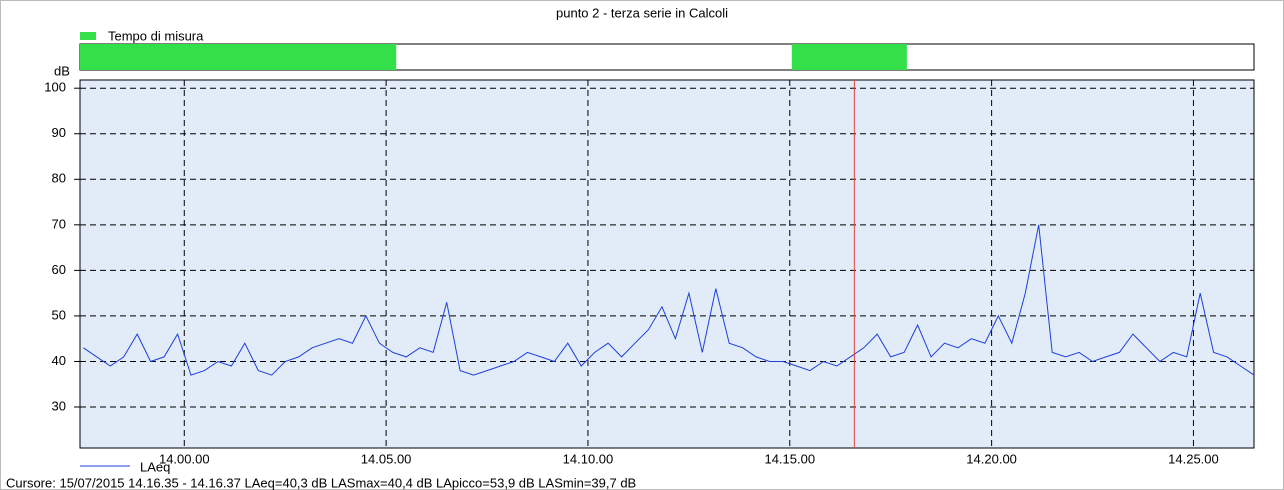  What do you see at coordinates (1193, 458) in the screenshot?
I see `x-tick-label: 14.25.00` at bounding box center [1193, 458].